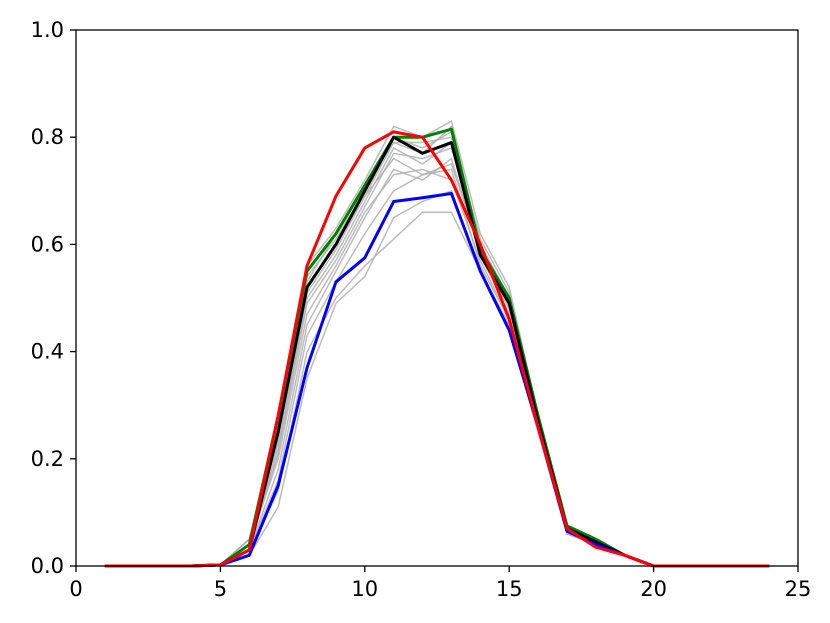 The image size is (830, 623). I want to click on y-tick-label: 0.8, so click(47, 137).